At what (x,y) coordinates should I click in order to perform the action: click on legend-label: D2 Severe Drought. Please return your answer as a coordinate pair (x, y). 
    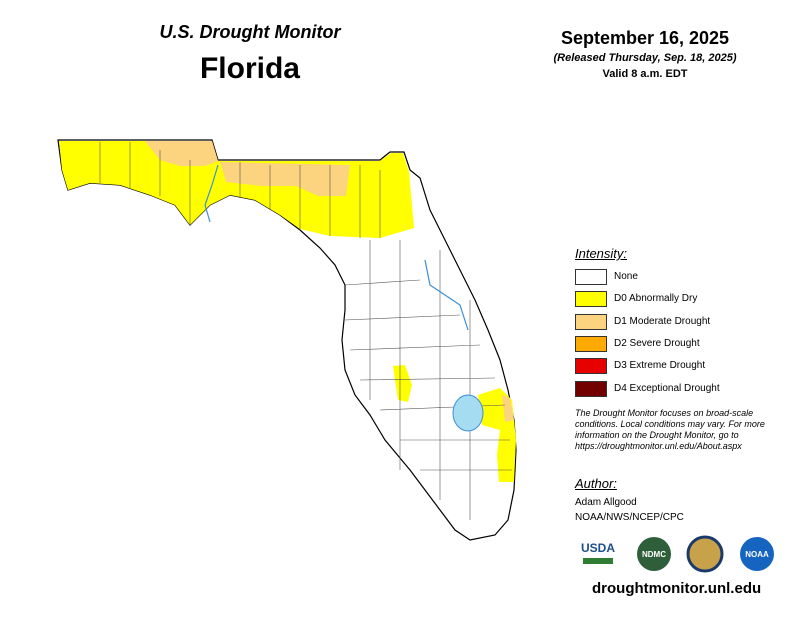
    Looking at the image, I should click on (657, 343).